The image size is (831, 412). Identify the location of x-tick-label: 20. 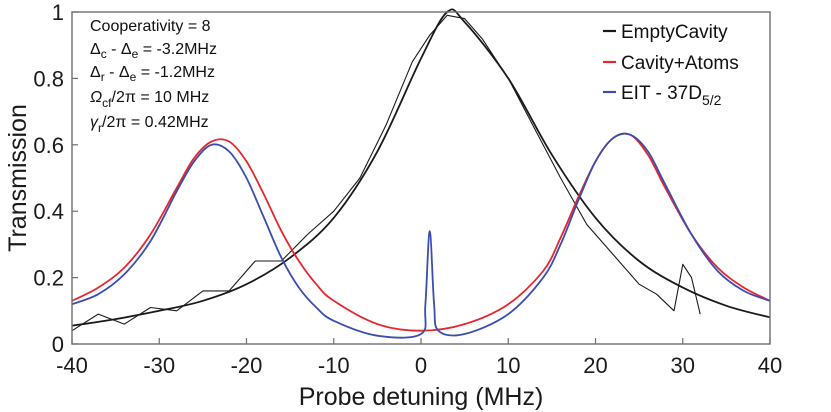
(595, 365).